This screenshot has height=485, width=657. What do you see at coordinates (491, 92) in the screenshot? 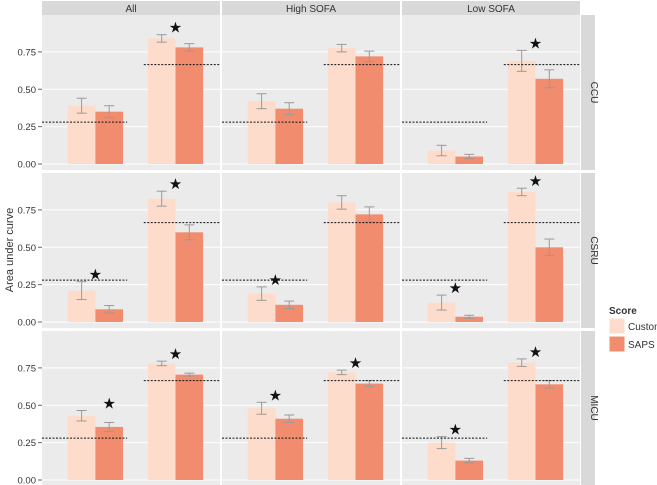
I see `panel-ccu-low-sofa: ★` at bounding box center [491, 92].